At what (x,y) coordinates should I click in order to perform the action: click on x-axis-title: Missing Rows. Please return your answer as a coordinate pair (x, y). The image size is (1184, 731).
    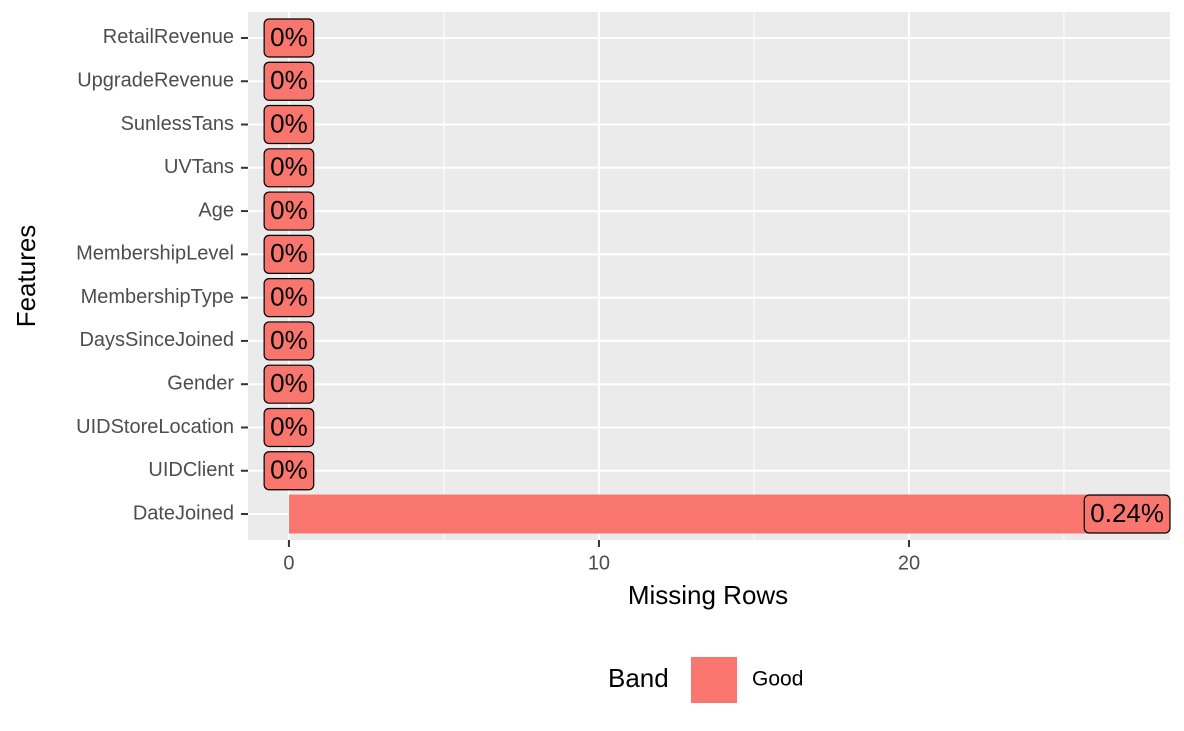
    Looking at the image, I should click on (708, 595).